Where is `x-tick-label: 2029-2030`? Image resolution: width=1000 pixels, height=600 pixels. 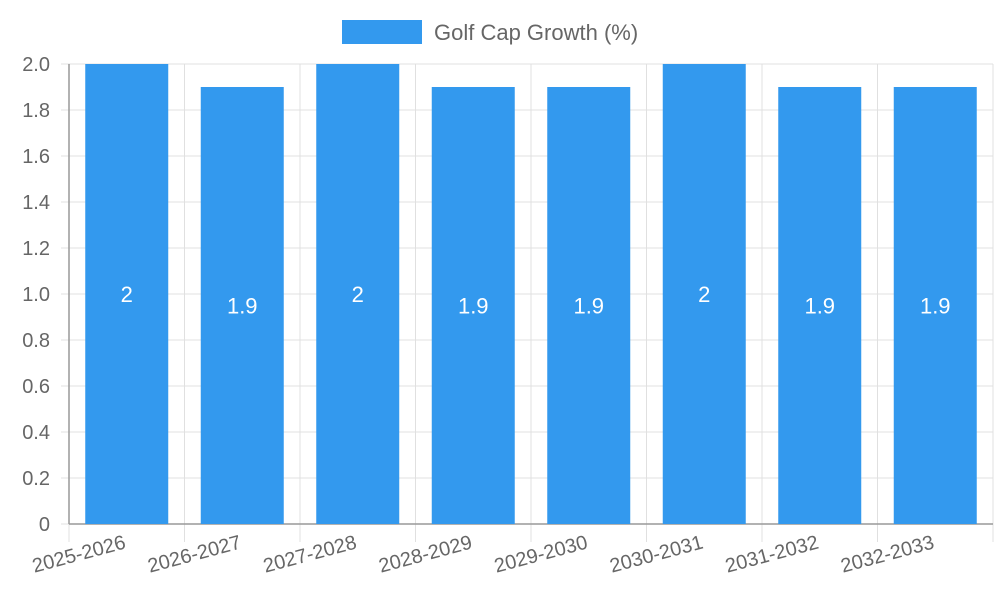
x-tick-label: 2029-2030 is located at coordinates (541, 555).